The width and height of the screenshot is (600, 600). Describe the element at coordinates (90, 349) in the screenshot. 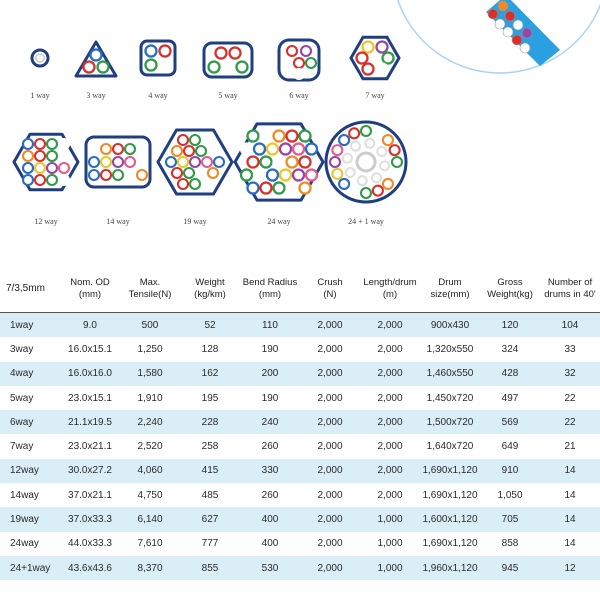

I see `table-cell: 16.0x15.1` at that location.